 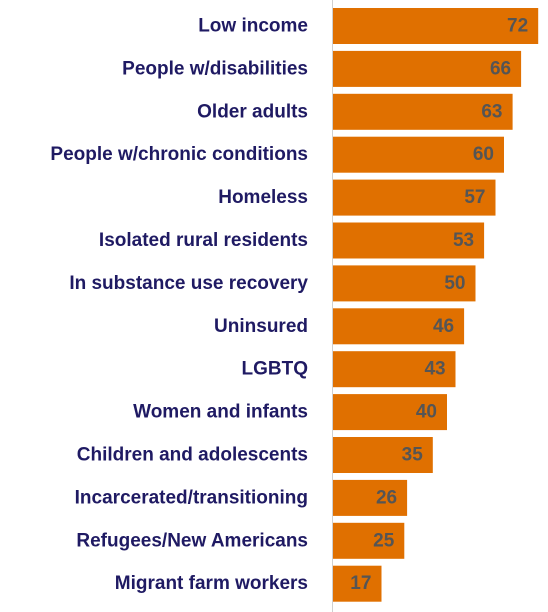 What do you see at coordinates (253, 26) in the screenshot?
I see `category-label-0: Low income` at bounding box center [253, 26].